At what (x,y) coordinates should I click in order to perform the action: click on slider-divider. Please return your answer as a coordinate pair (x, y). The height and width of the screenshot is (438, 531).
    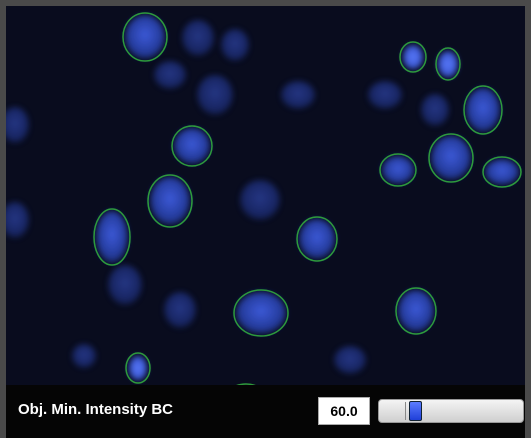
    Looking at the image, I should click on (405, 411).